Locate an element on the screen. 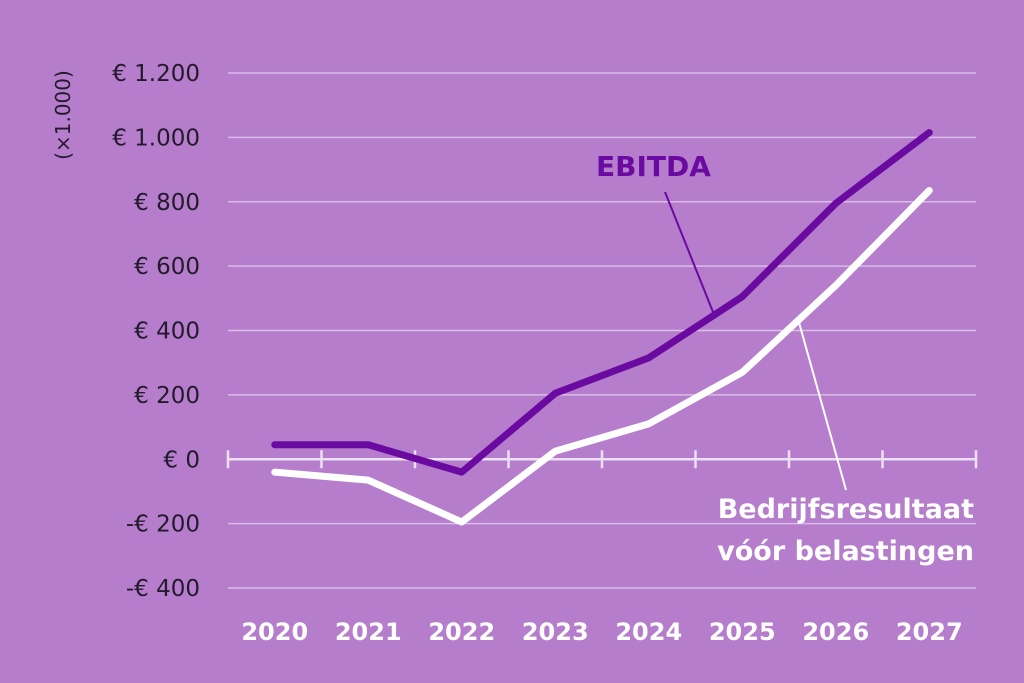 This screenshot has height=683, width=1024. y-tick-label: € 400 is located at coordinates (167, 332).